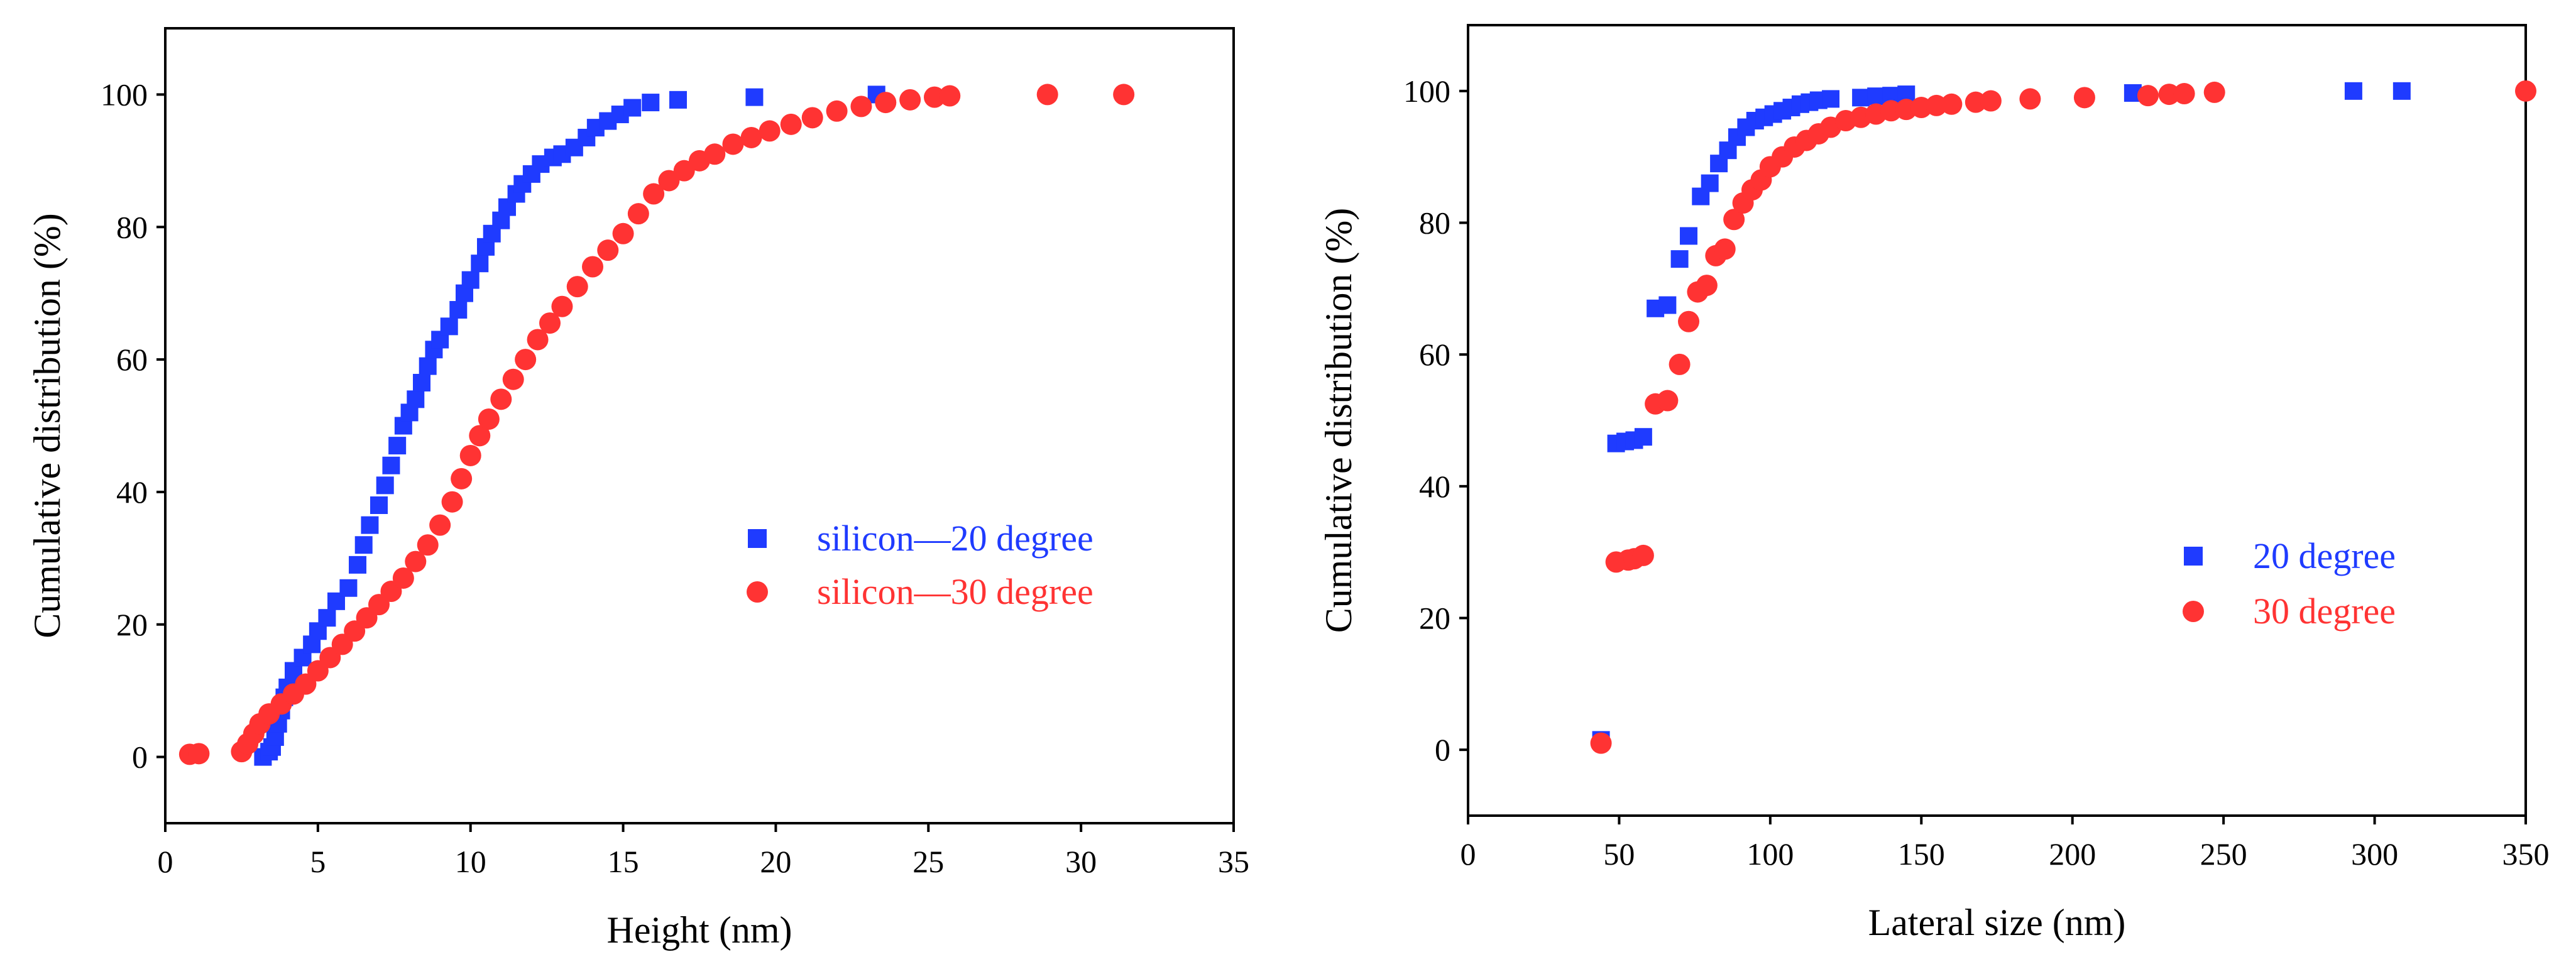 This screenshot has width=2576, height=974. What do you see at coordinates (2324, 612) in the screenshot?
I see `legend-label: 30 degree` at bounding box center [2324, 612].